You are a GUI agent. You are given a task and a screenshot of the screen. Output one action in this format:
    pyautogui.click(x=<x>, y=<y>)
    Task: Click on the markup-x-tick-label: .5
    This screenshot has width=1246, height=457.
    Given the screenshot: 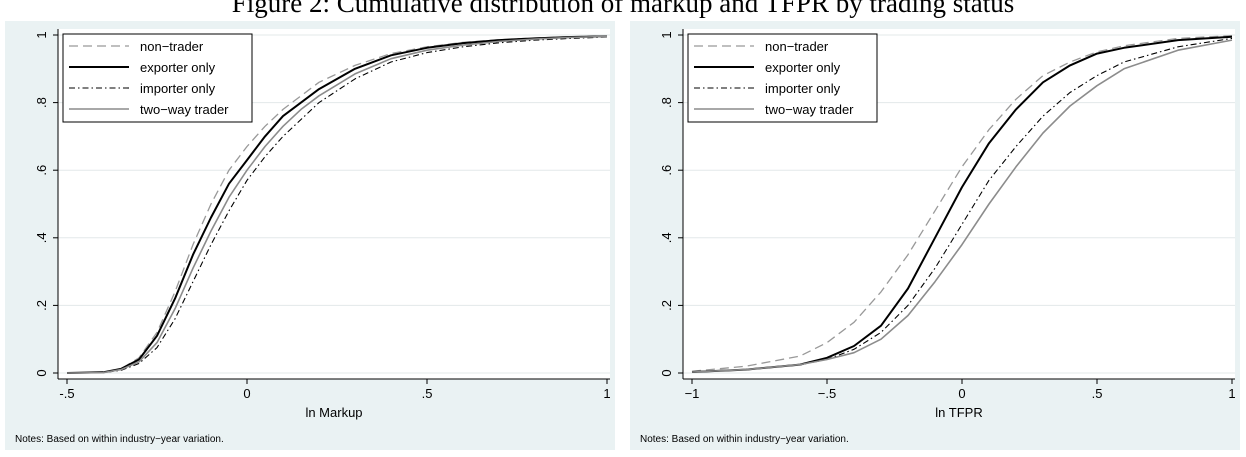 What is the action you would take?
    pyautogui.click(x=427, y=393)
    